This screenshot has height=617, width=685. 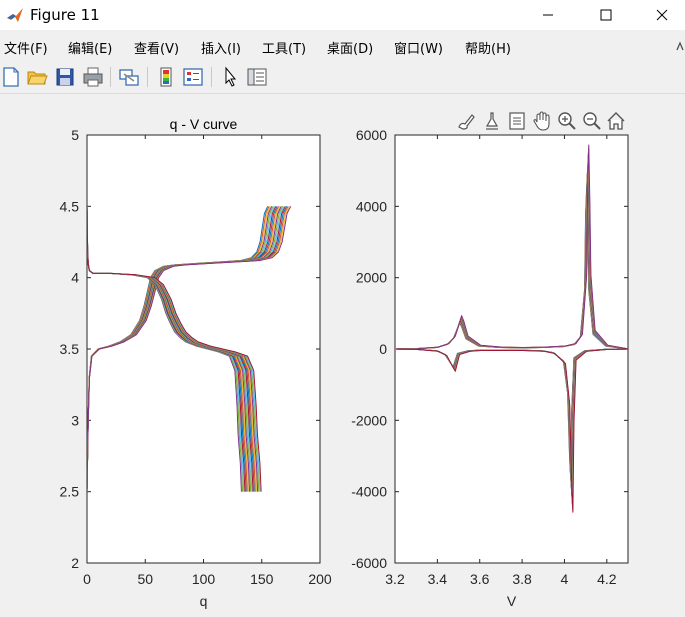 I want to click on menu-edit: 编辑(E), so click(x=90, y=49).